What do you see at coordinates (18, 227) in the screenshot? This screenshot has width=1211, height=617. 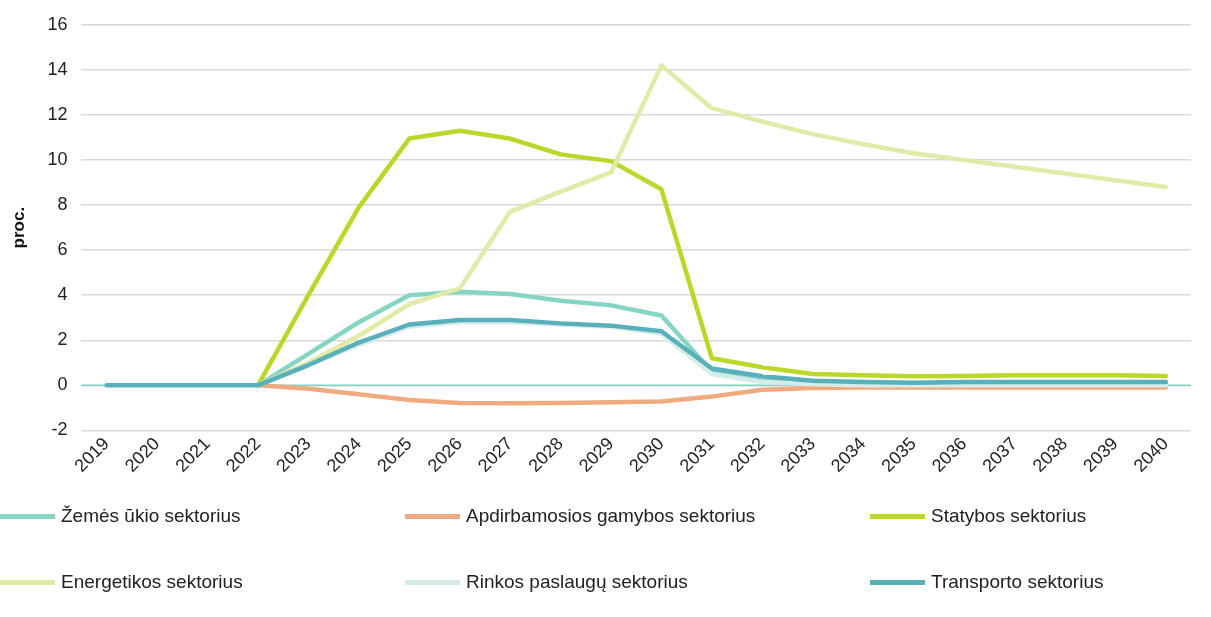 I see `y-axis-title: proc.` at bounding box center [18, 227].